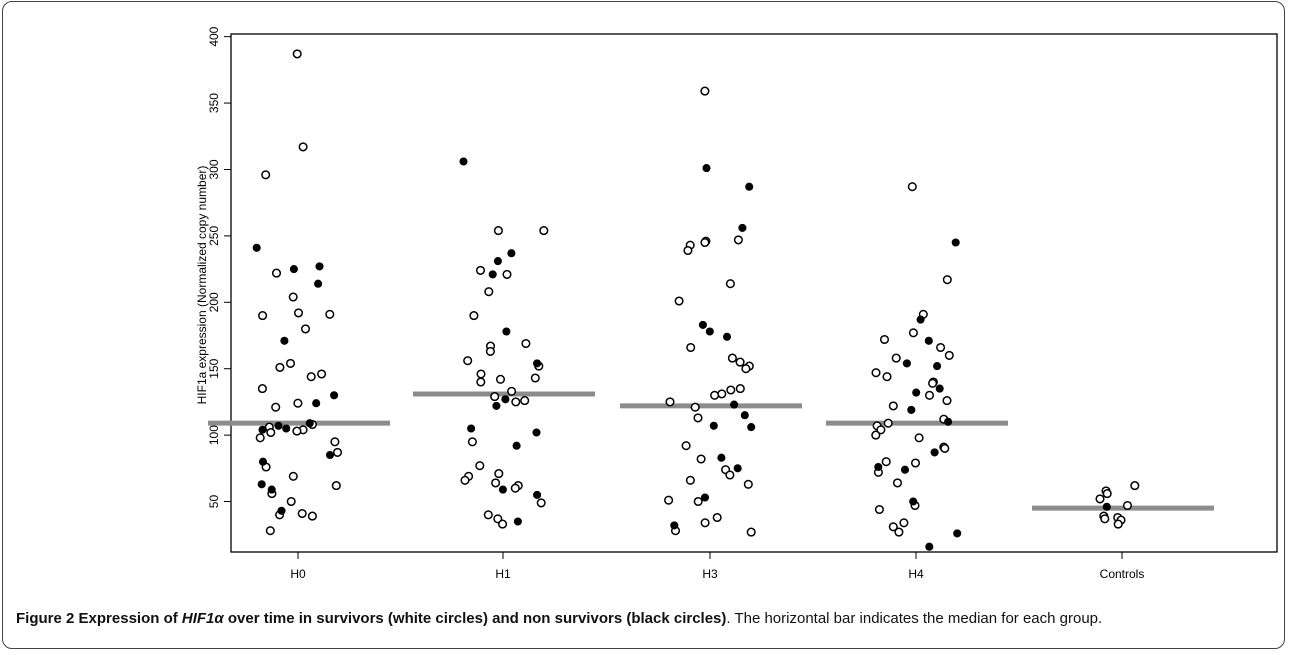  Describe the element at coordinates (710, 574) in the screenshot. I see `x-tick-label-h3: H3` at that location.